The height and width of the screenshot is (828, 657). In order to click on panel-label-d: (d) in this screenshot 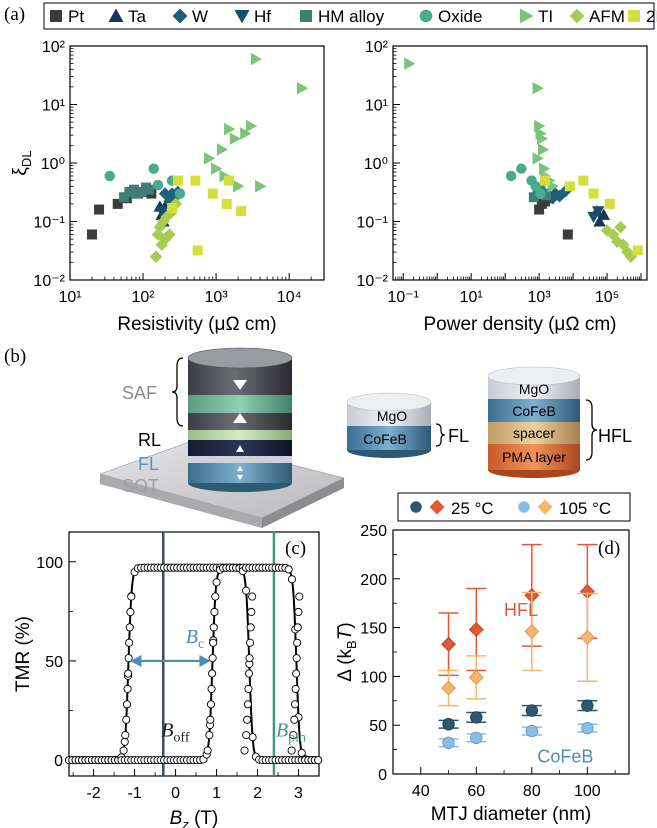, I will do `click(609, 548)`.